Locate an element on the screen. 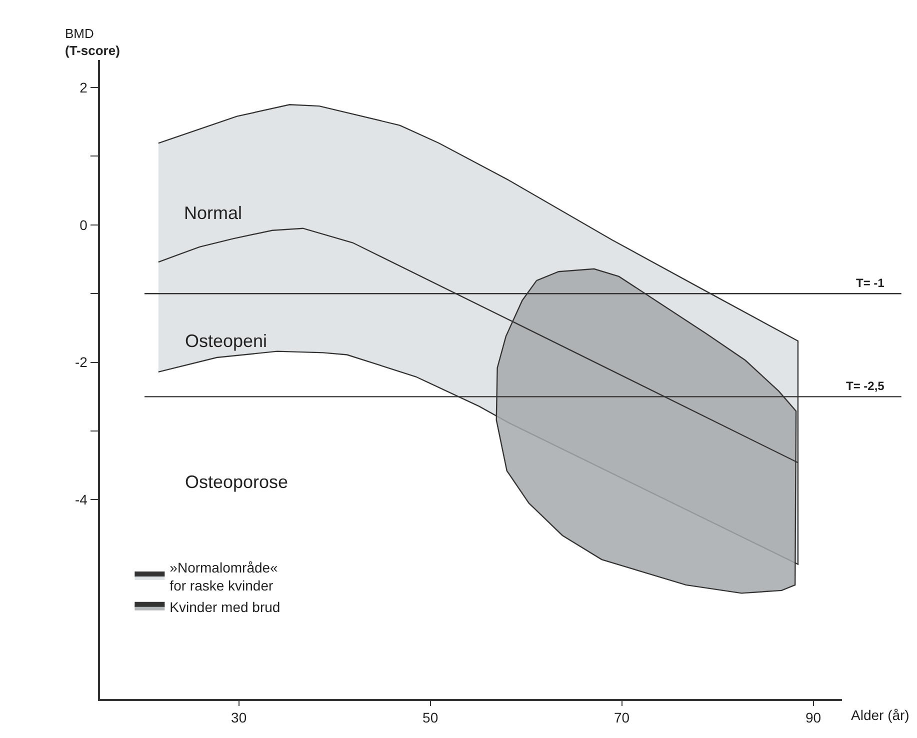 The height and width of the screenshot is (738, 917). y-axis-title: BMD (T-score) is located at coordinates (92, 42).